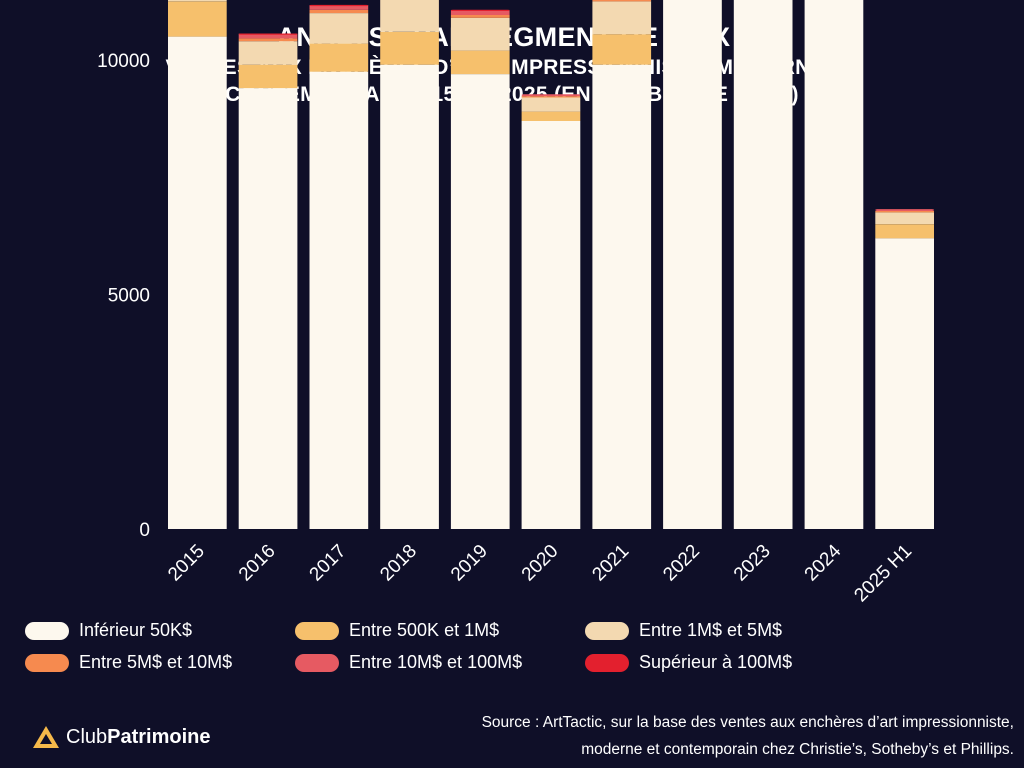  I want to click on legend-item-2: Entre 1M$ et 5M$, so click(683, 630).